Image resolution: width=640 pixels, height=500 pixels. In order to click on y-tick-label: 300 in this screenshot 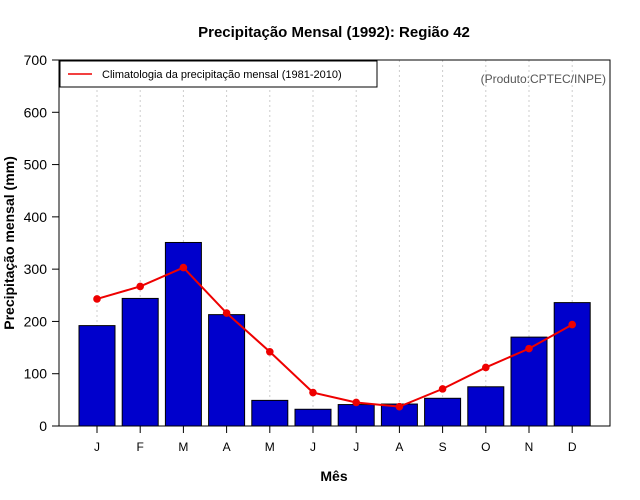, I will do `click(36, 269)`.